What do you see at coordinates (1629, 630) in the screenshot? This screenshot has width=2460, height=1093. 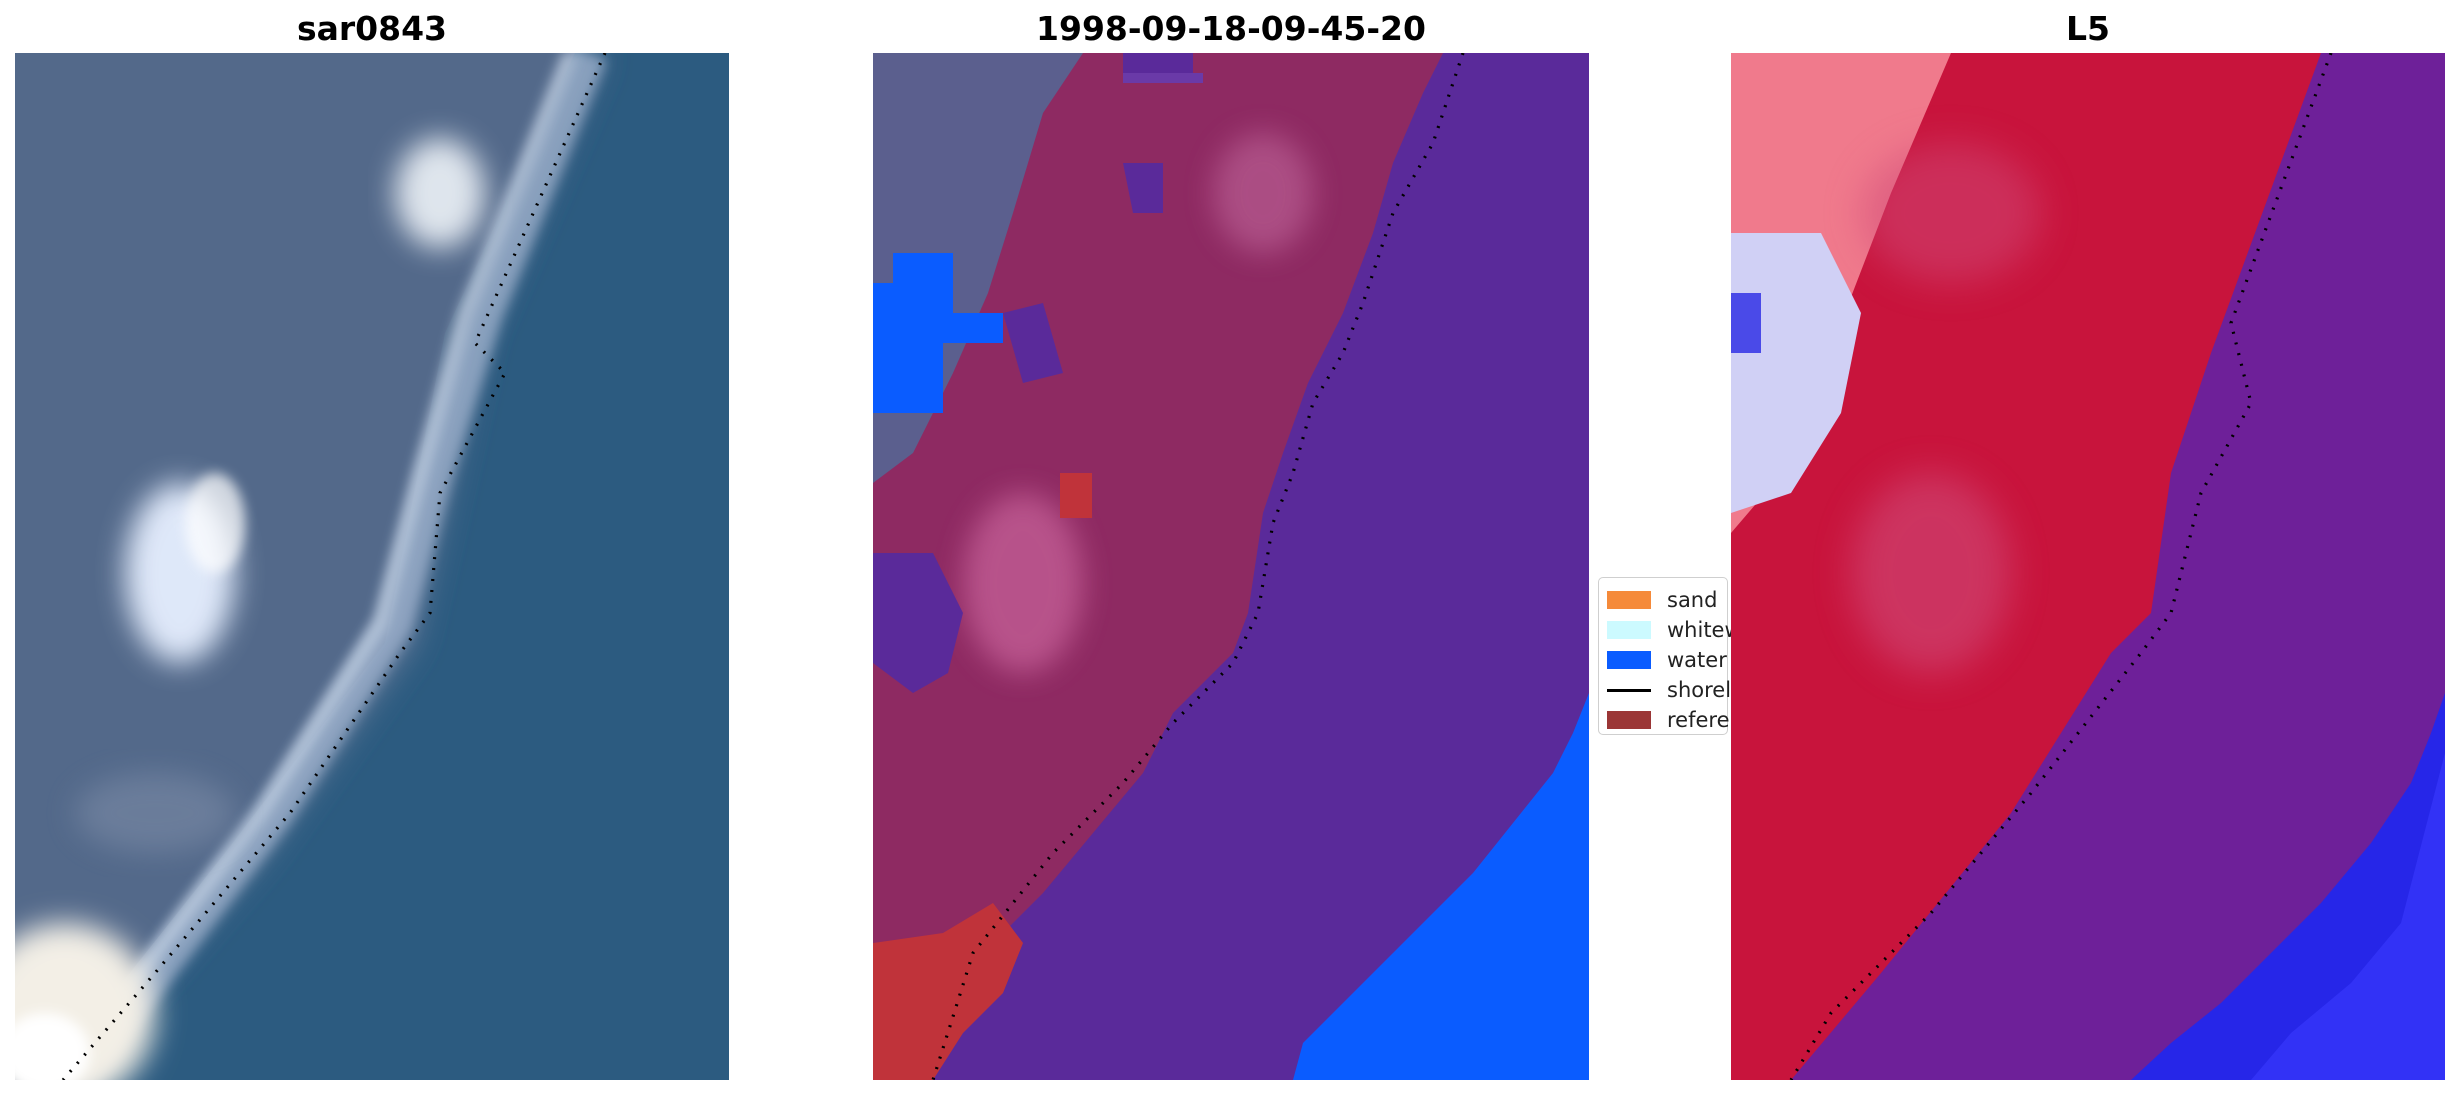 I see `whitewater-swatch` at bounding box center [1629, 630].